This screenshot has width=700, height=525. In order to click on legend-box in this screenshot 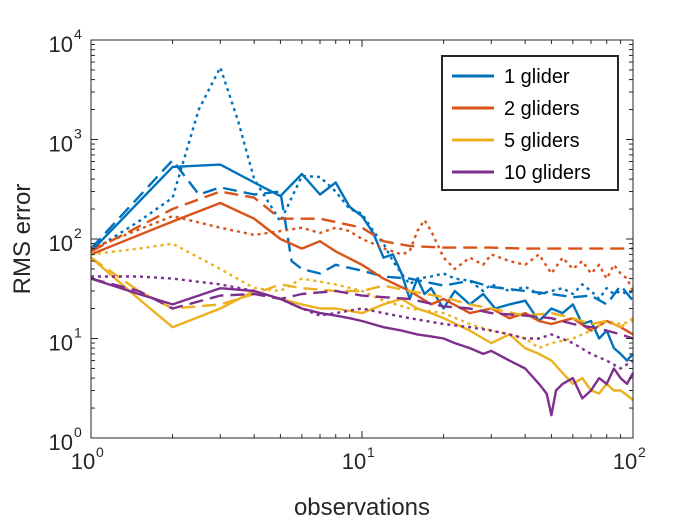, I will do `click(530, 123)`.